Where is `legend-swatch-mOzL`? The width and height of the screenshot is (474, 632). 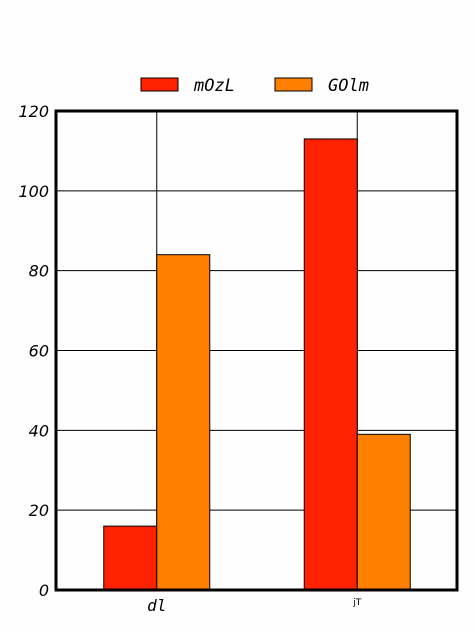 legend-swatch-mOzL is located at coordinates (159, 84).